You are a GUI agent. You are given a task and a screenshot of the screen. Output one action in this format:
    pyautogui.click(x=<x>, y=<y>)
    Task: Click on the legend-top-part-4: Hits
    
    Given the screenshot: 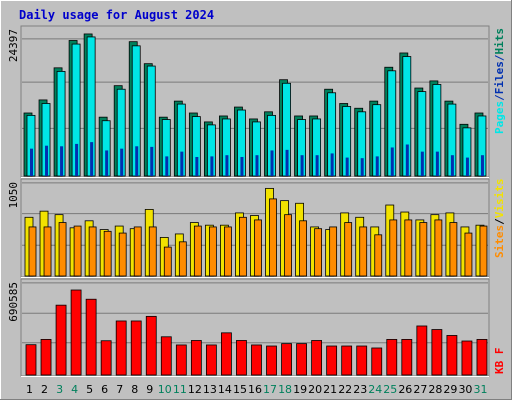 What is the action you would take?
    pyautogui.click(x=499, y=41)
    